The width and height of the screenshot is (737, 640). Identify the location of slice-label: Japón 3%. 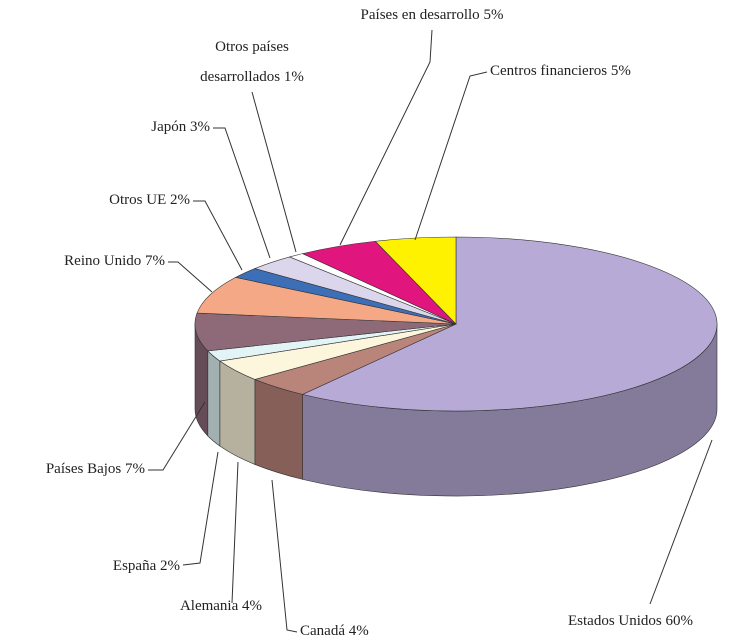
(180, 127).